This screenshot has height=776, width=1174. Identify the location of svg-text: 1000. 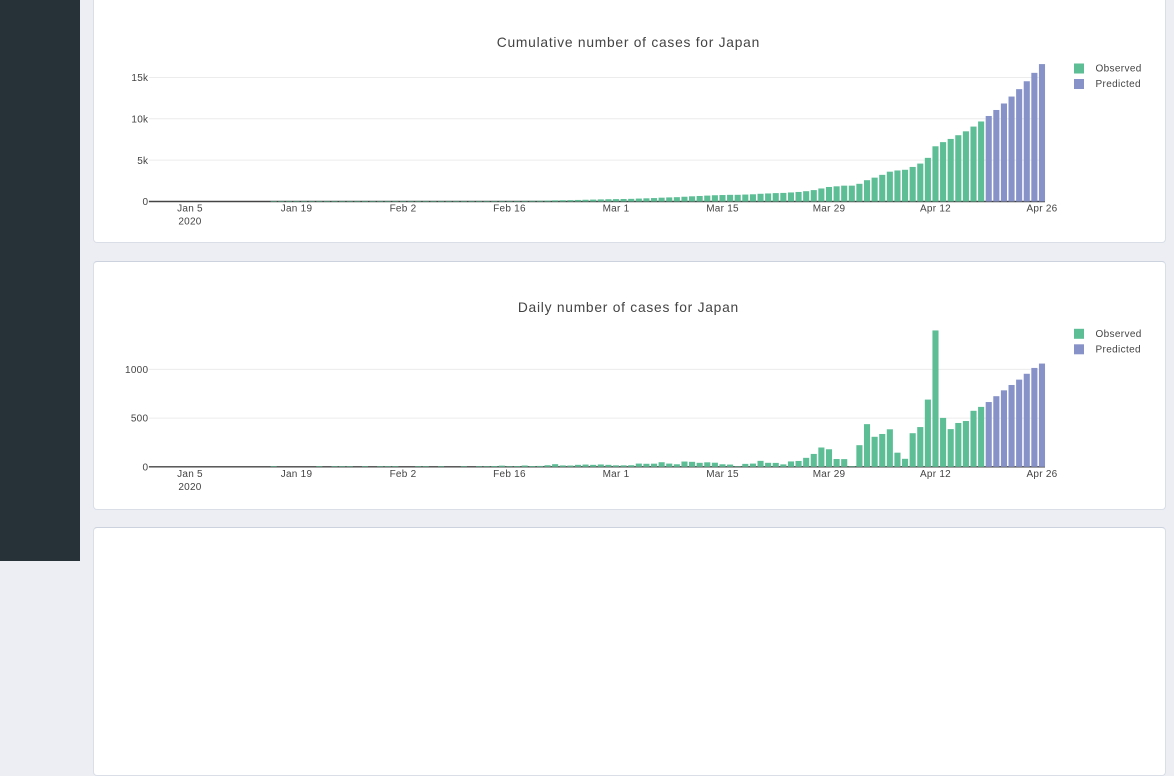
(136, 370).